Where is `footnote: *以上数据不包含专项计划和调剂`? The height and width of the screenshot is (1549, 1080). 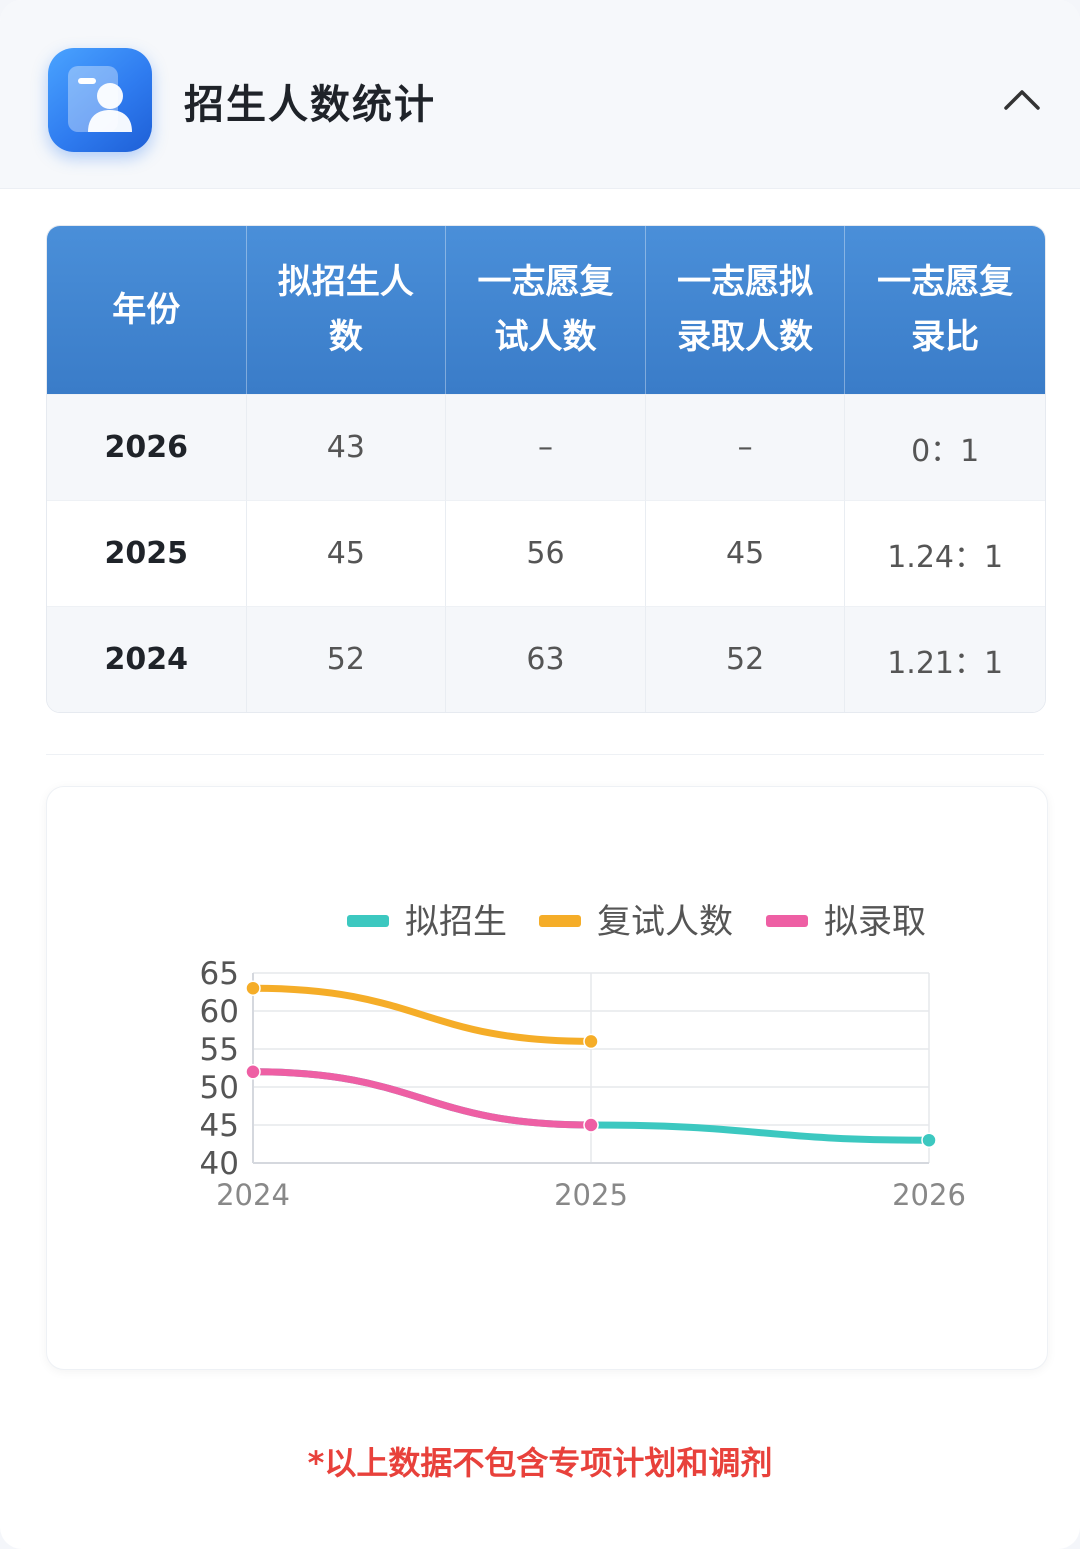
footnote: *以上数据不包含专项计划和调剂 is located at coordinates (540, 1463).